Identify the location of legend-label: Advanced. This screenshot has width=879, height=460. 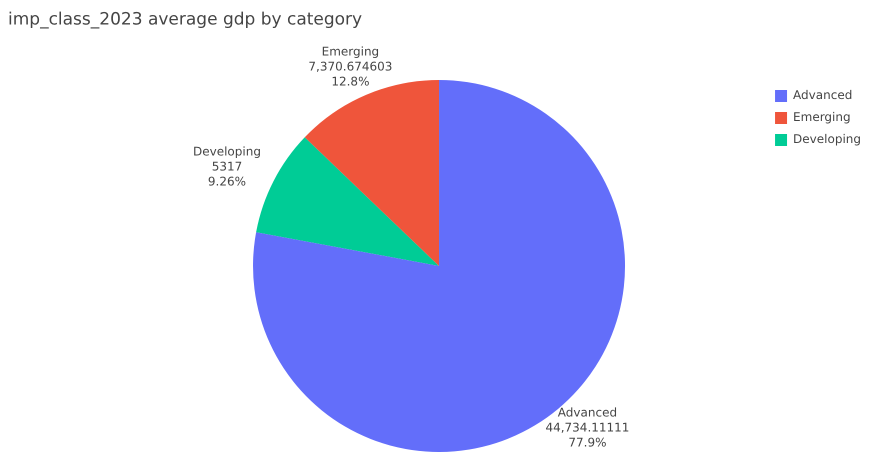
(822, 95).